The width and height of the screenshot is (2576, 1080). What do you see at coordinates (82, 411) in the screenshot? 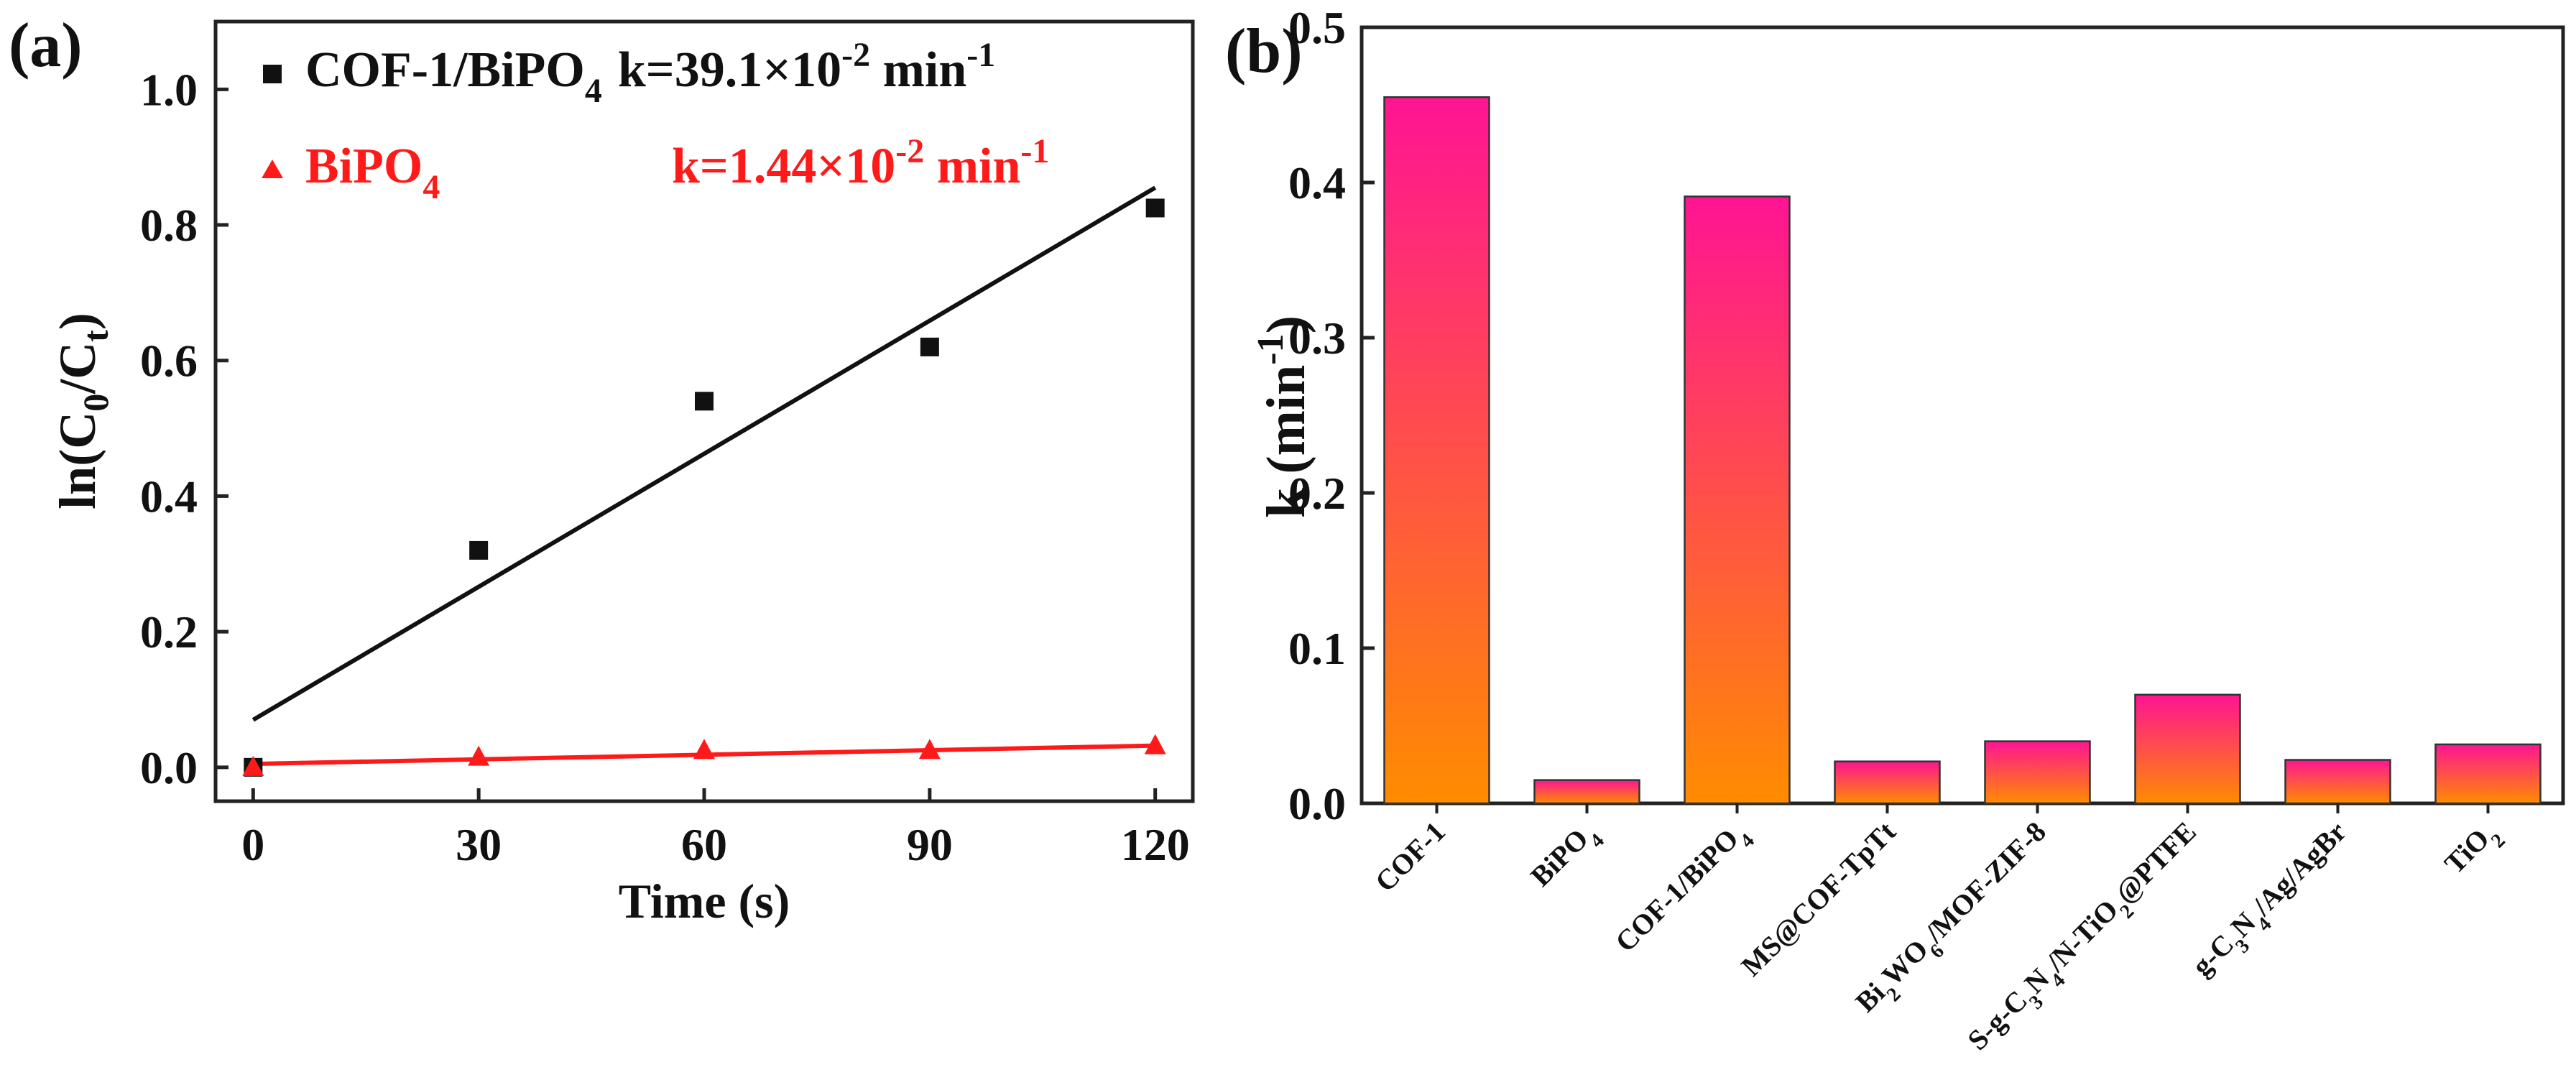
I see `panel-a-y-axis-title: ln(C0/Ct)` at bounding box center [82, 411].